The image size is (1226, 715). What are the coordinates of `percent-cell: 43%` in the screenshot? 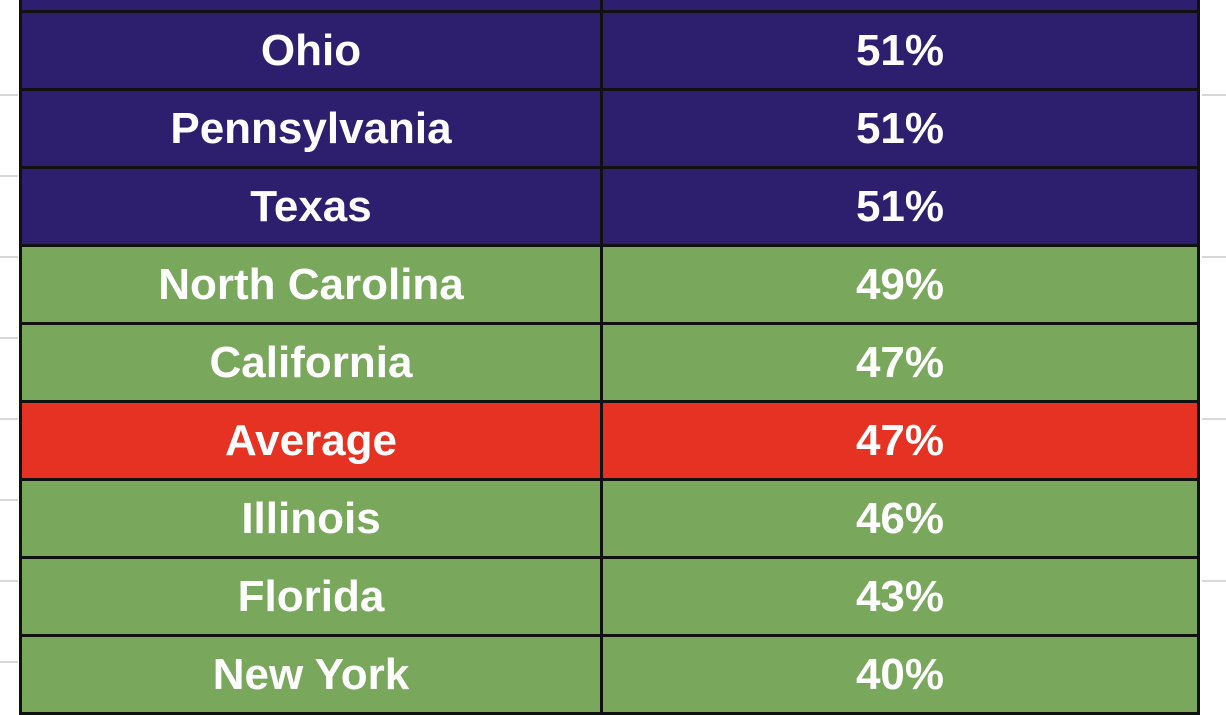 It's located at (900, 596).